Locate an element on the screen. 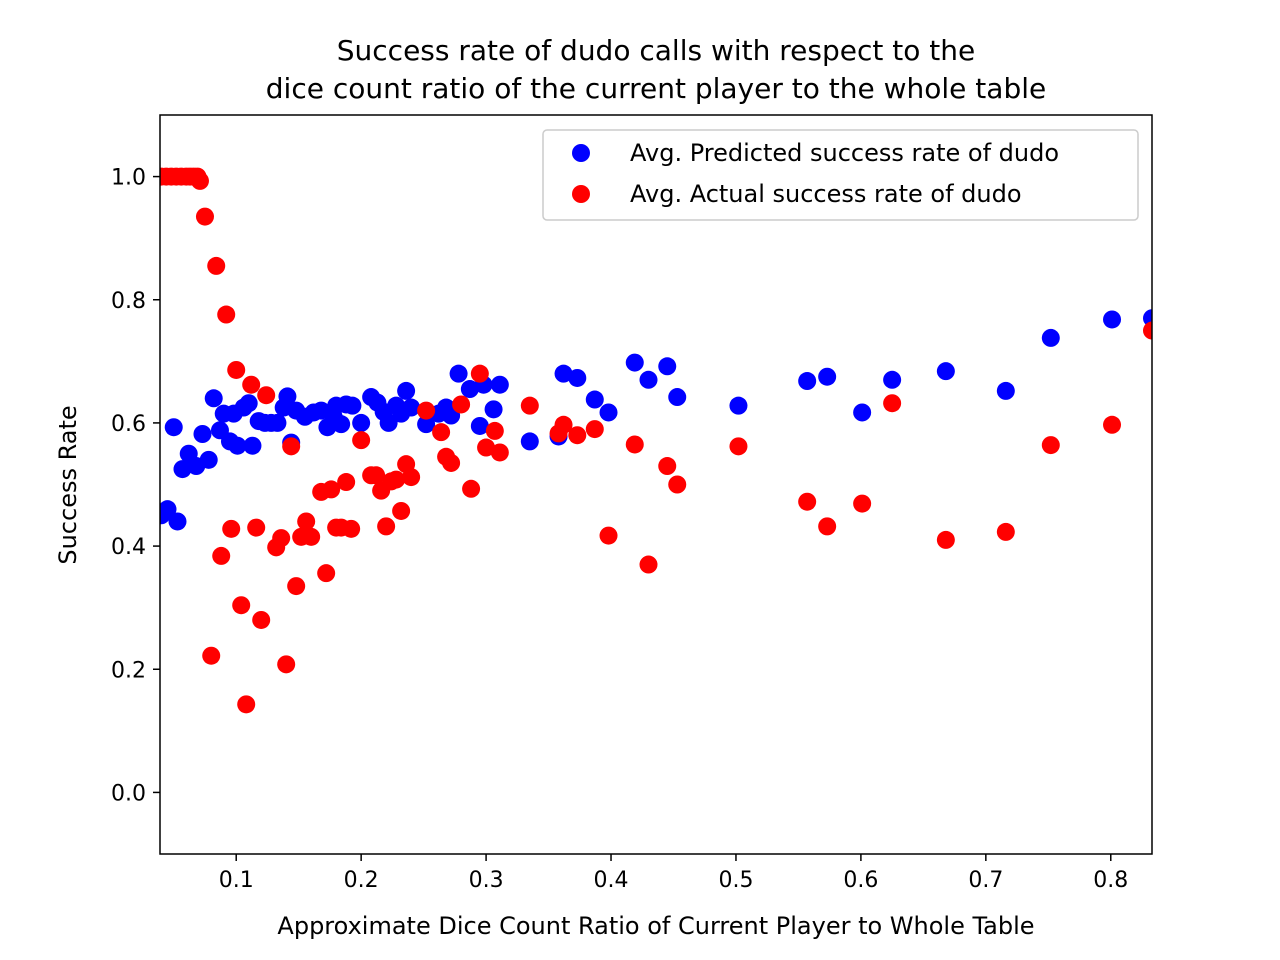 The width and height of the screenshot is (1280, 960). legend-label-predicted: Avg. Predicted success rate of dudo is located at coordinates (844, 153).